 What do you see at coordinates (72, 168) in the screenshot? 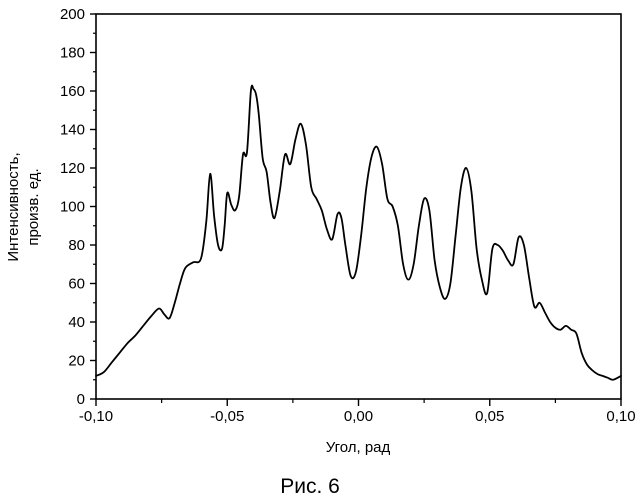
I see `y-tick-label: 120` at bounding box center [72, 168].